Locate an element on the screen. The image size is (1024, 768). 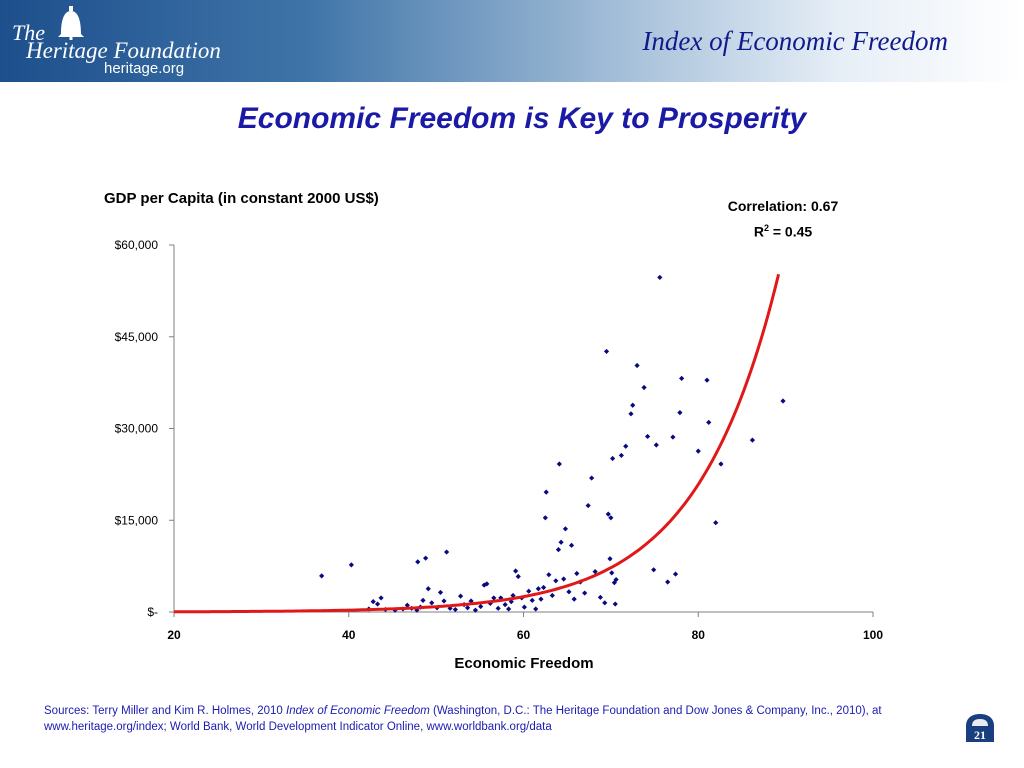
logo-the: The is located at coordinates (28, 32).